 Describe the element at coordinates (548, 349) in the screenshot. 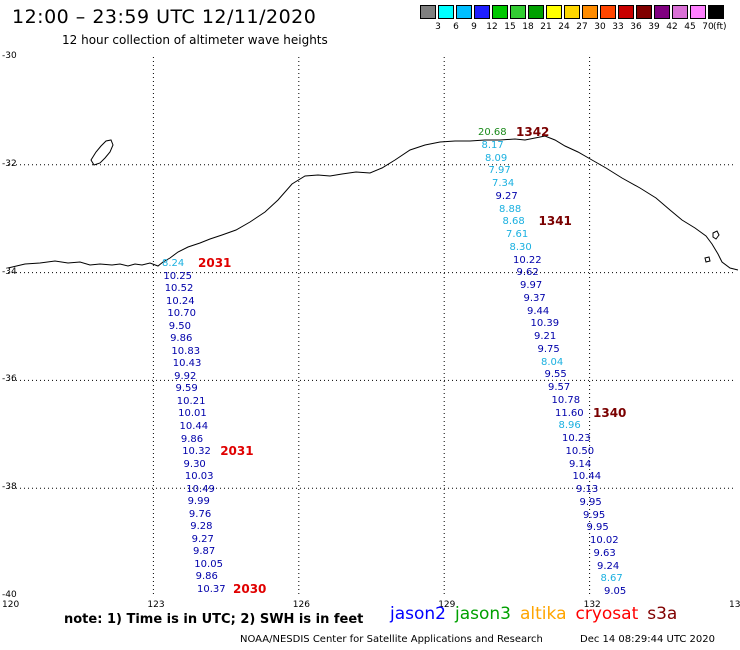

I see `wave-height-value: 9.75` at that location.